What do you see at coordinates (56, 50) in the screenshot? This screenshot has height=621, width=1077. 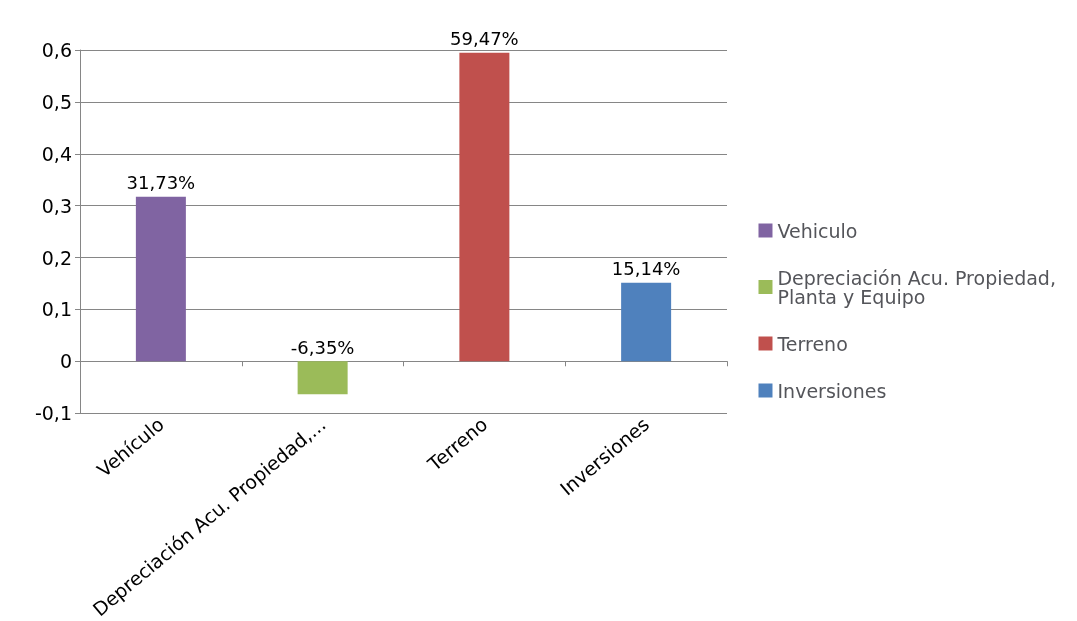 I see `y-tick-label: 0,6` at bounding box center [56, 50].